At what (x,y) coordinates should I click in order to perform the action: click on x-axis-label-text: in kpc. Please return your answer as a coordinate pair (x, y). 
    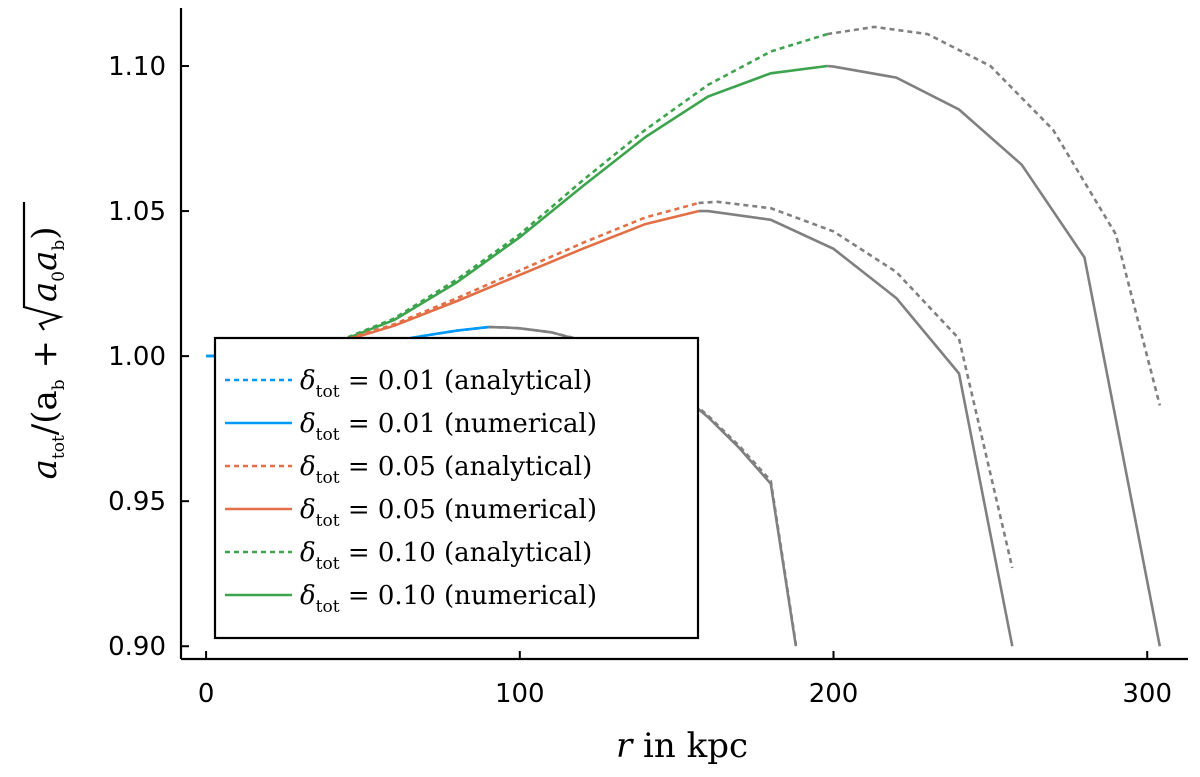
    Looking at the image, I should click on (690, 746).